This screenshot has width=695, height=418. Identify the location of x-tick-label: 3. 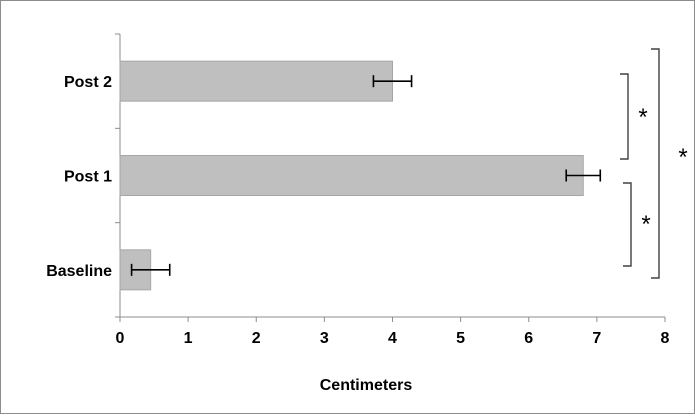
(324, 338).